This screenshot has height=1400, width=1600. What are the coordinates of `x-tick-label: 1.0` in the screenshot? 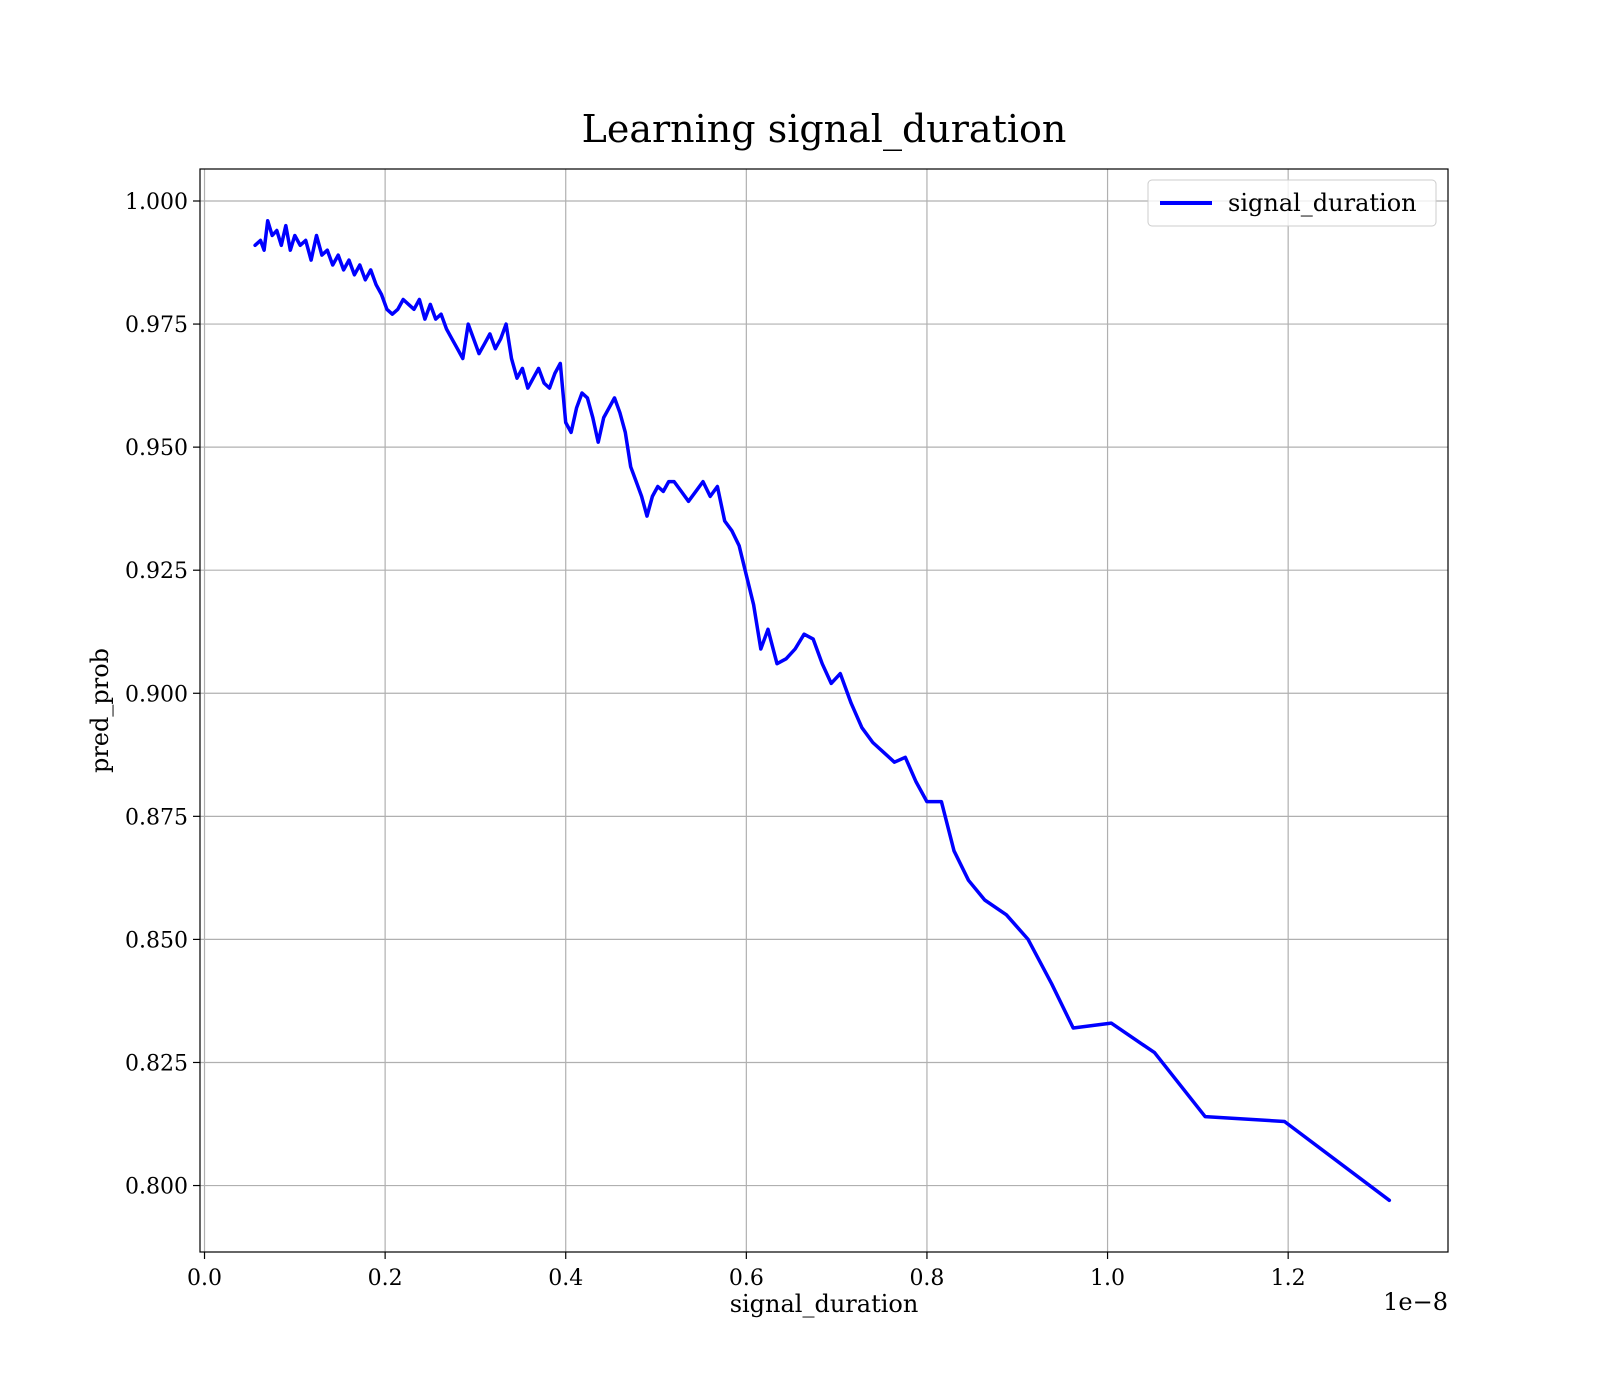 It's located at (1107, 1278).